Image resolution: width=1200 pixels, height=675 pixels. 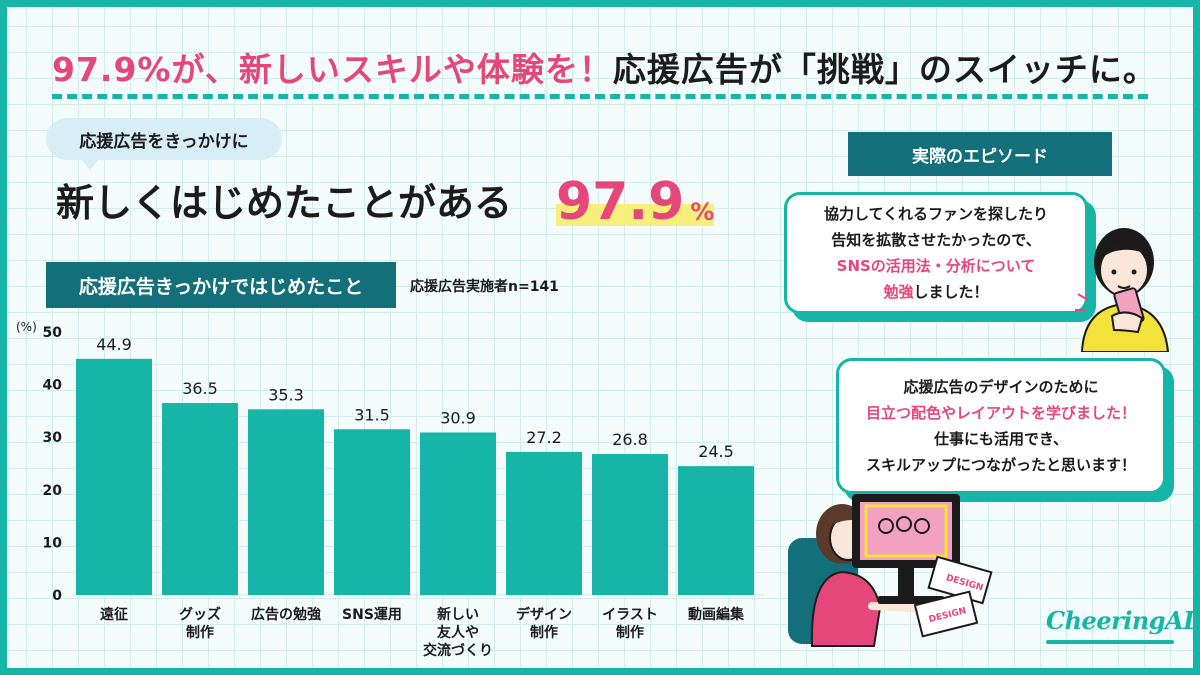 What do you see at coordinates (600, 96) in the screenshot?
I see `headline-divider` at bounding box center [600, 96].